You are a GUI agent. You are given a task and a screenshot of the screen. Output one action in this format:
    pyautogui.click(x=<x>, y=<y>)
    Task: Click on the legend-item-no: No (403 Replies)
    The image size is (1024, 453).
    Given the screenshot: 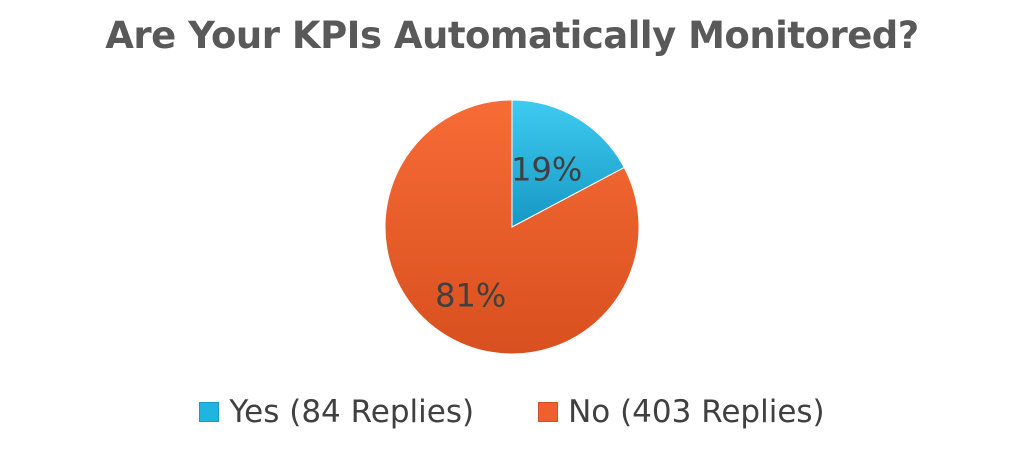 What is the action you would take?
    pyautogui.click(x=681, y=412)
    